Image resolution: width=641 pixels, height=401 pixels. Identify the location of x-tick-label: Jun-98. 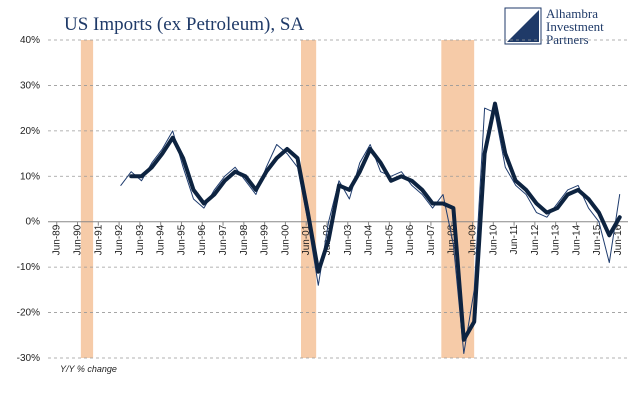
(244, 239).